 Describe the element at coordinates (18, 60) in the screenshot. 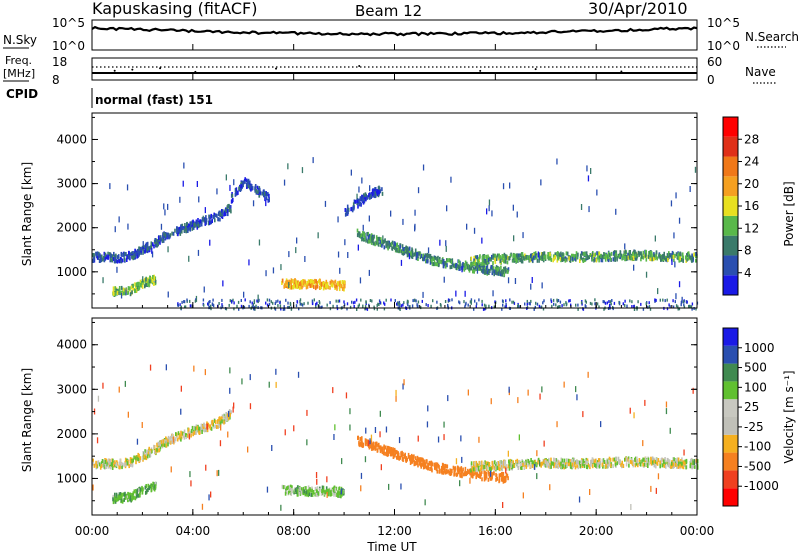

I see `freq-label: Freq.` at that location.